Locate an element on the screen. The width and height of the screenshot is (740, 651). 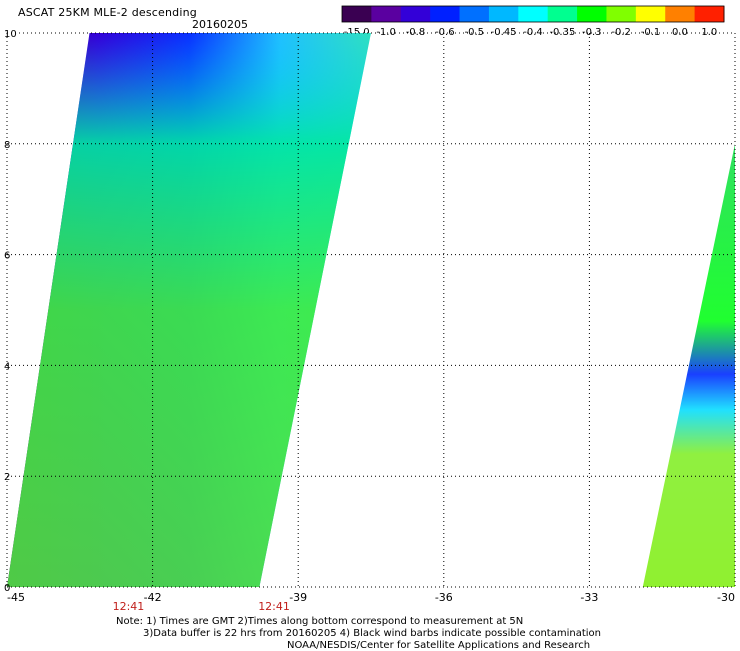
colorbar-frame is located at coordinates (533, 14).